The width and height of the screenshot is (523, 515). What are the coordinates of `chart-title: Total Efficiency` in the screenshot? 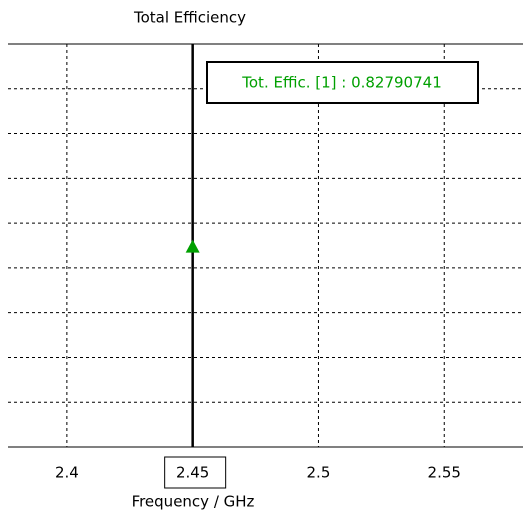 It's located at (189, 18).